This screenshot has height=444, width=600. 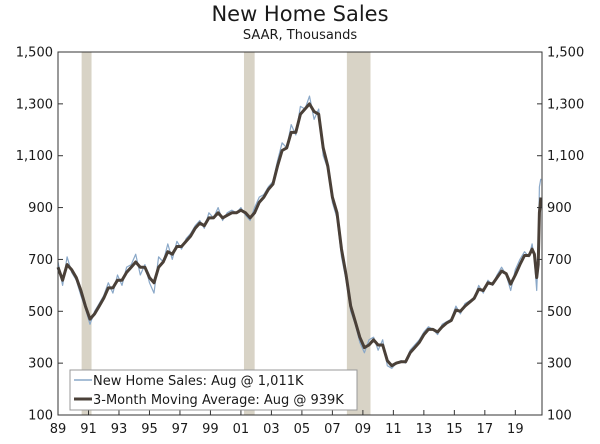 What do you see at coordinates (454, 429) in the screenshot?
I see `x-tick-label: 15` at bounding box center [454, 429].